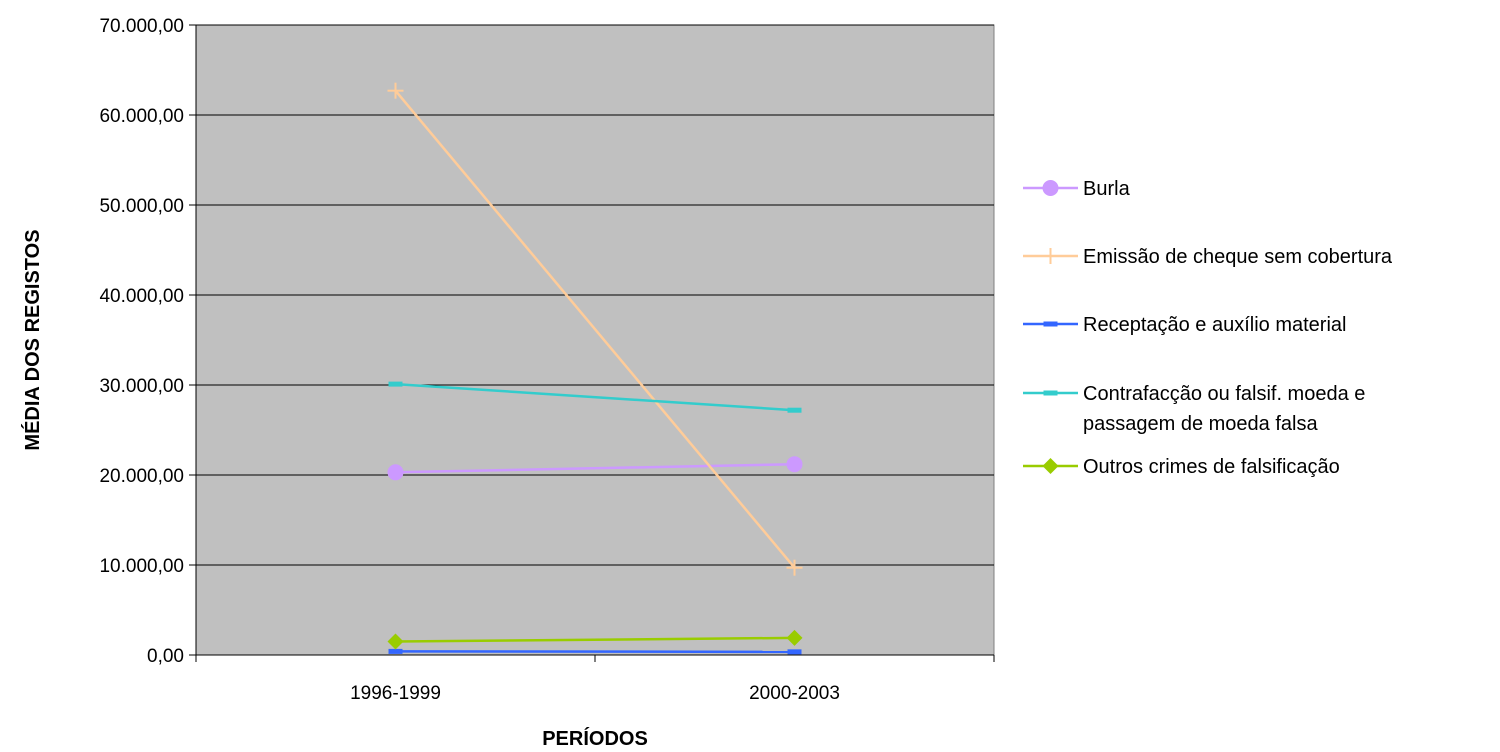 The width and height of the screenshot is (1500, 752). I want to click on series-burla, so click(595, 468).